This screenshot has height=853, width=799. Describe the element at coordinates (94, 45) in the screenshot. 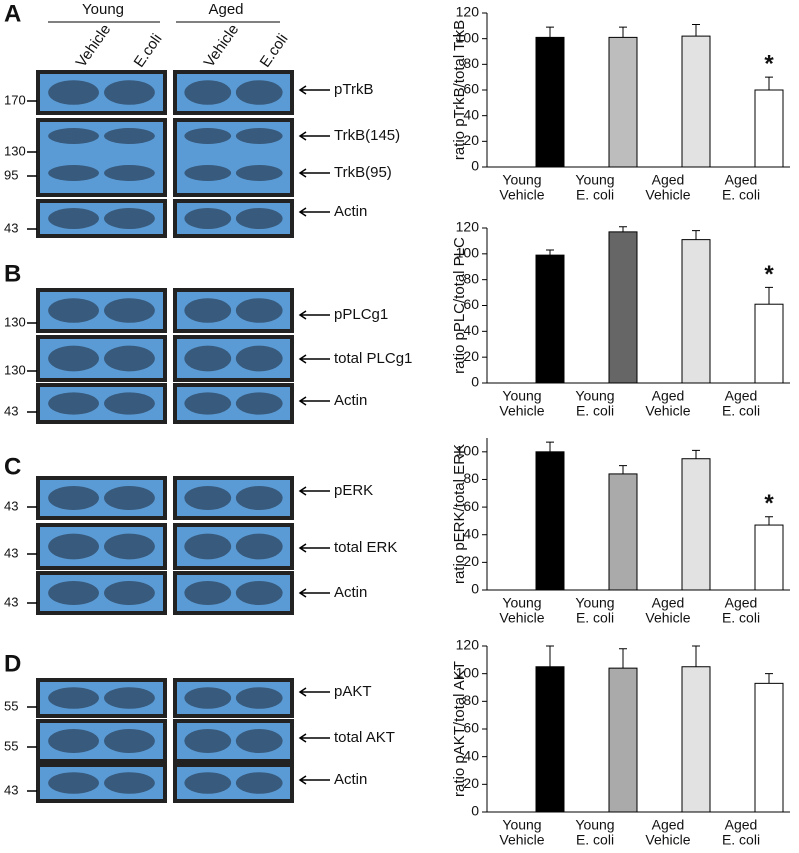

I see `lane-label: Vehicle` at that location.